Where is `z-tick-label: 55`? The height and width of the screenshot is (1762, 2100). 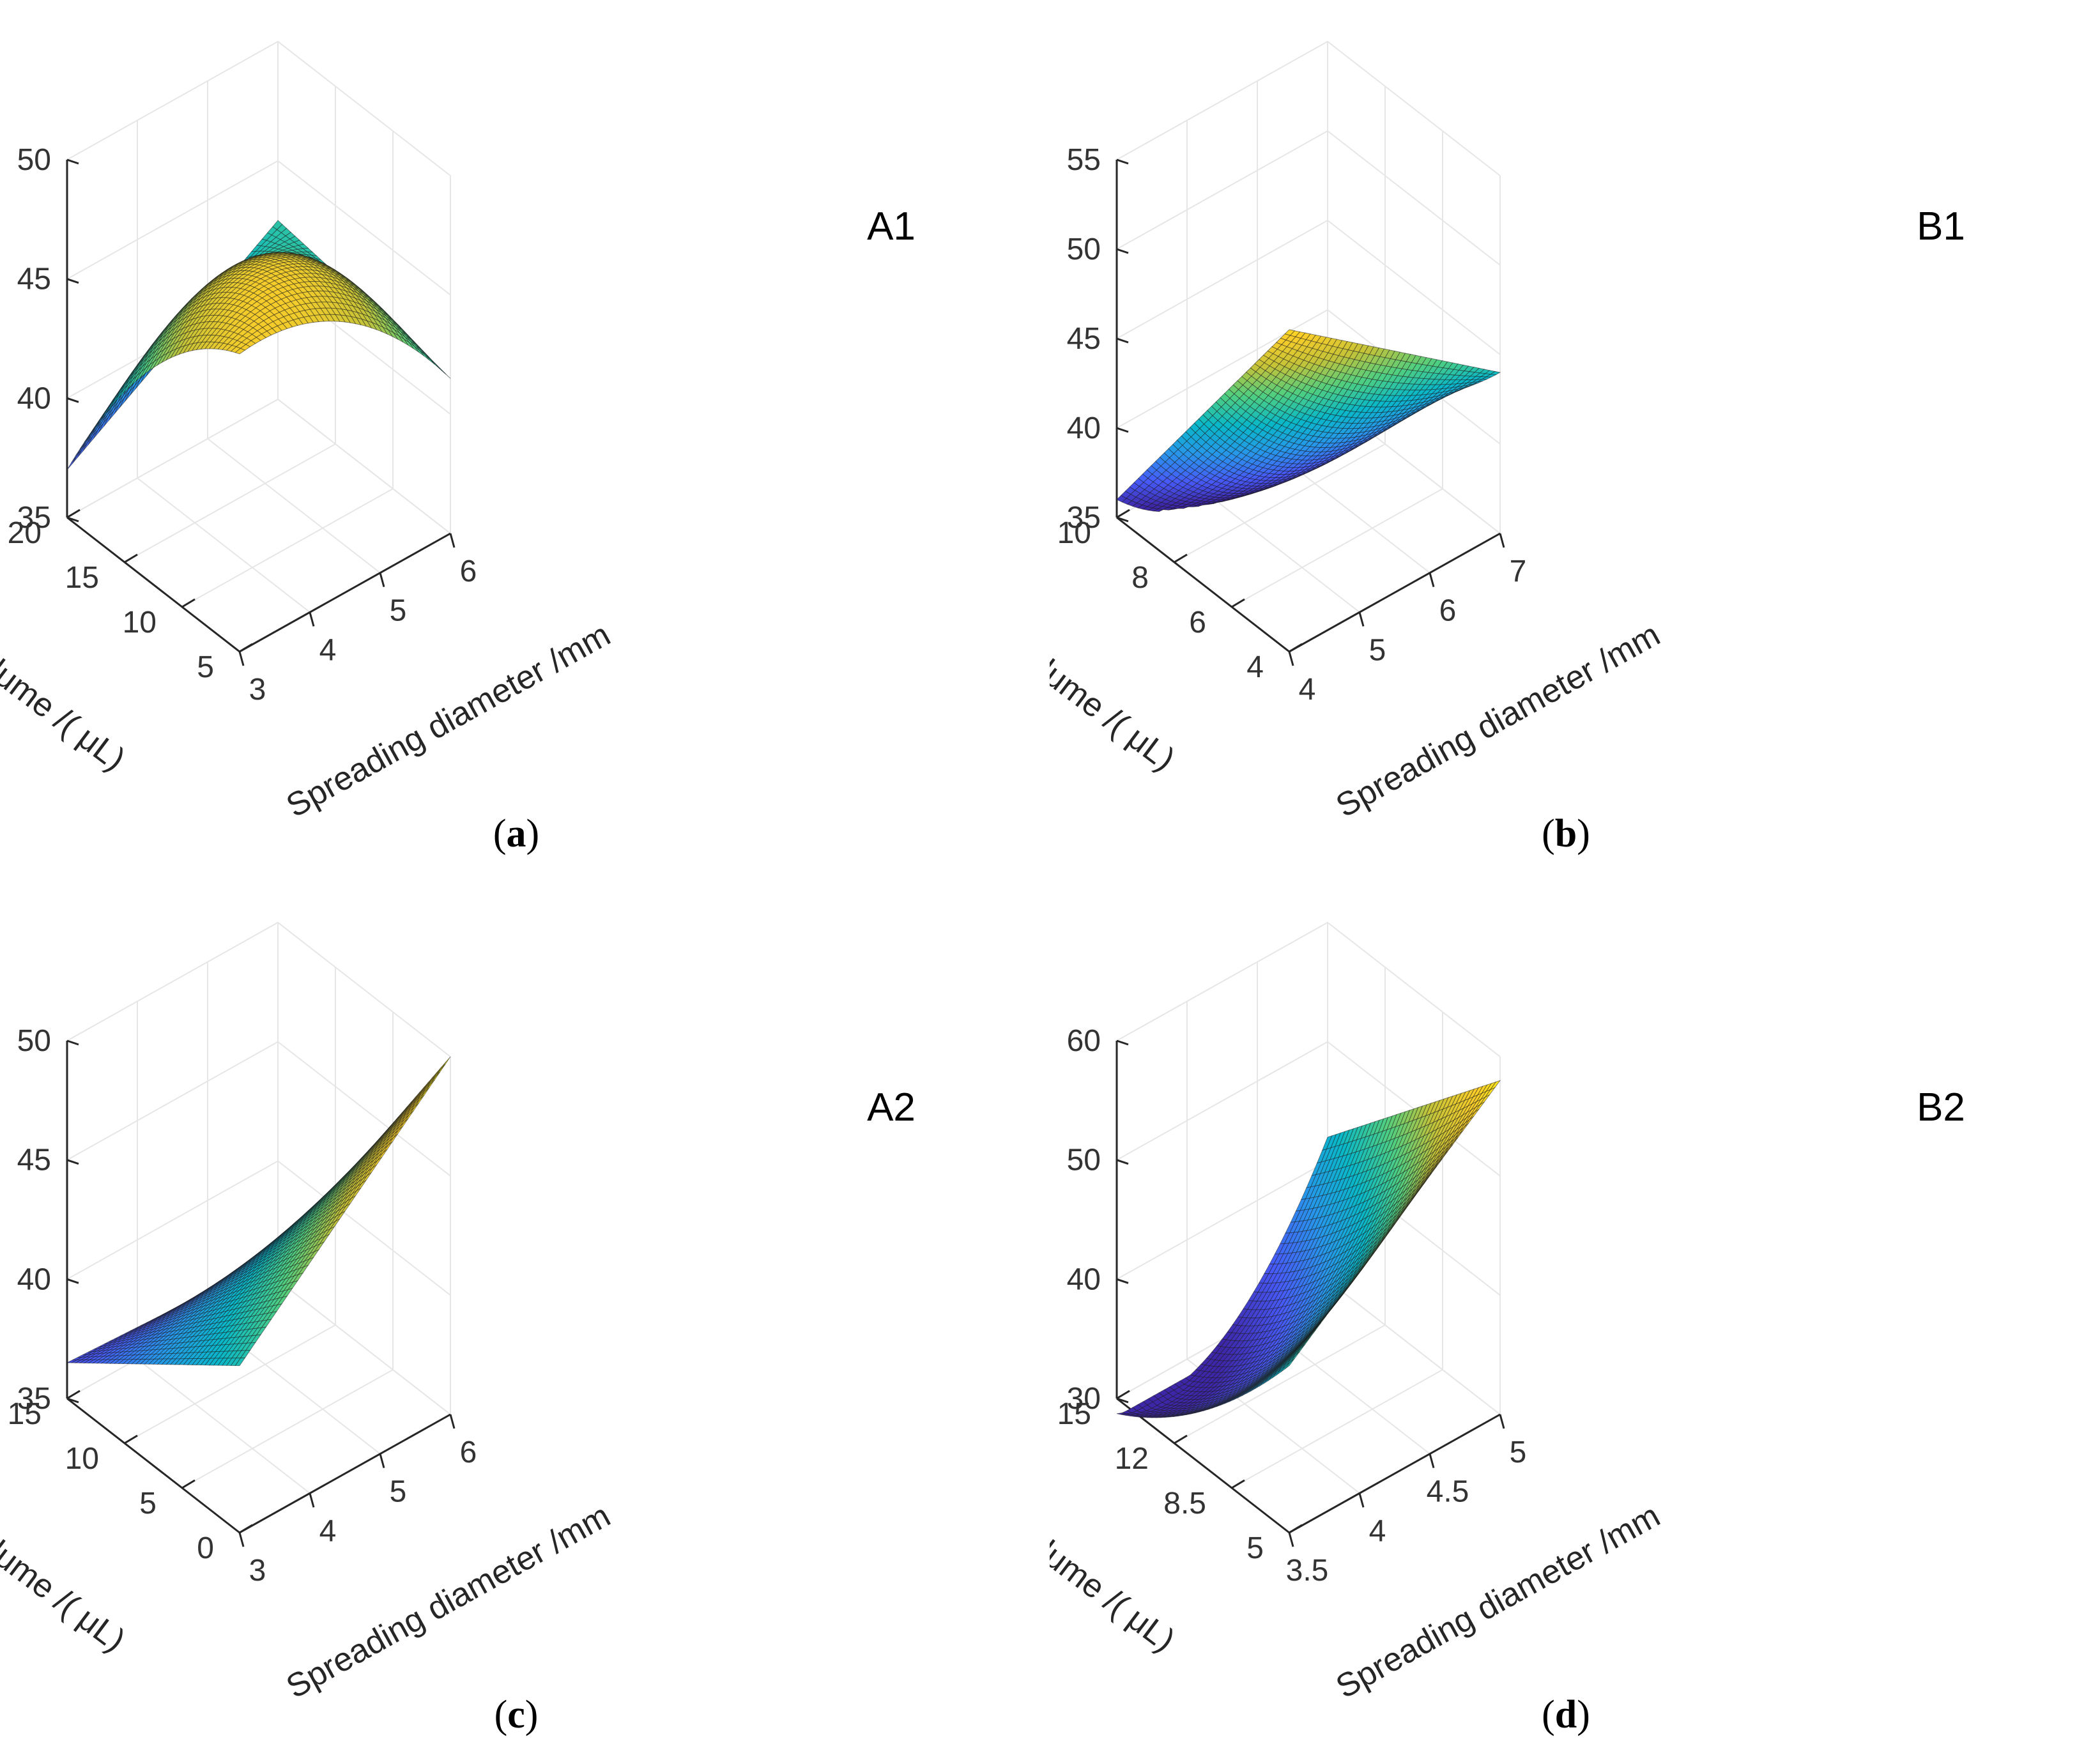 z-tick-label: 55 is located at coordinates (1084, 160).